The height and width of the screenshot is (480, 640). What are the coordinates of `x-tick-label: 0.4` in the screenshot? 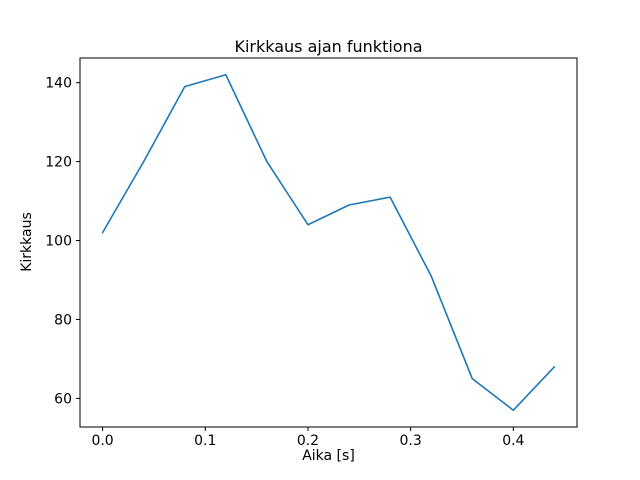 It's located at (513, 441).